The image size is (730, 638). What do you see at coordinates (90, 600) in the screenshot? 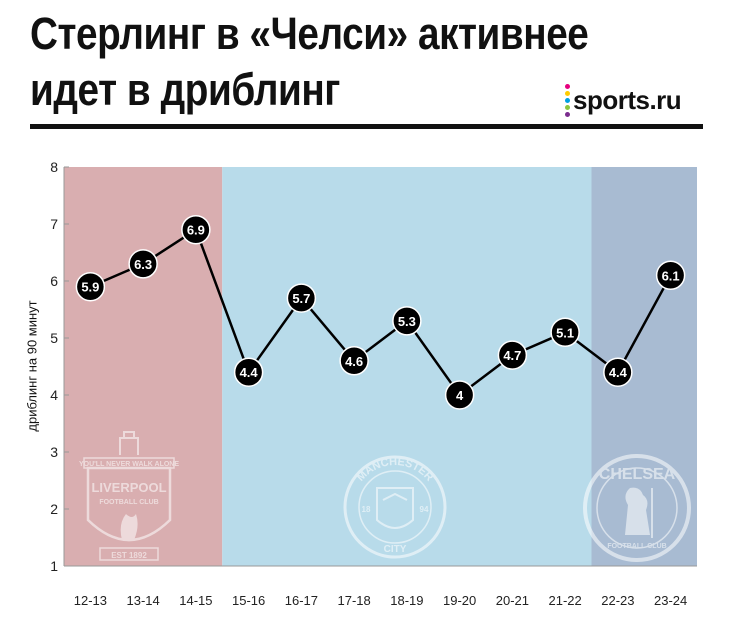
I see `x-tick-label: 12-13` at bounding box center [90, 600].